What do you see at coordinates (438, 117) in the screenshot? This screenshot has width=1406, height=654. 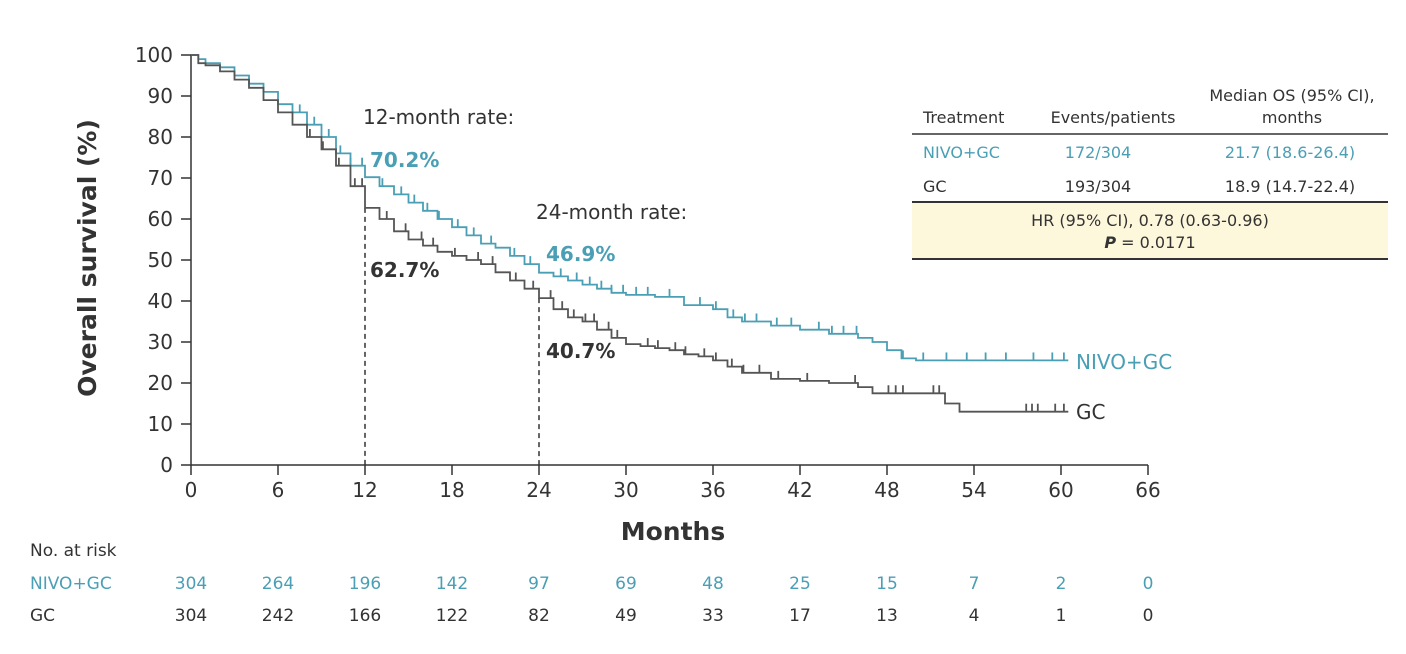 I see `rate-12-title: 12-month rate:` at bounding box center [438, 117].